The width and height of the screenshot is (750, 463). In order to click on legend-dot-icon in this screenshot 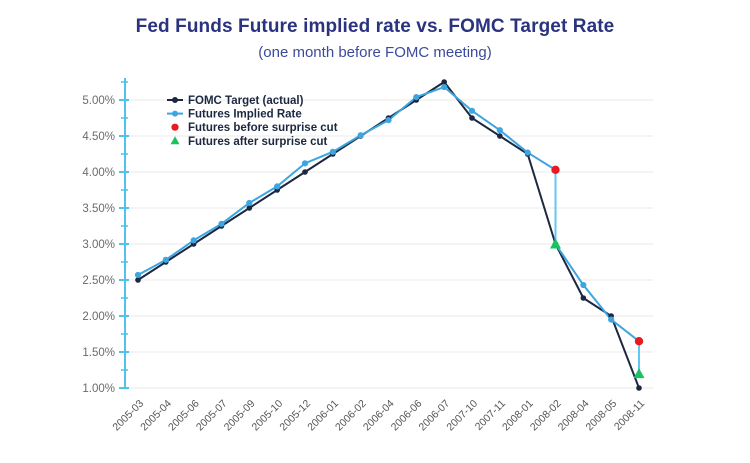, I will do `click(175, 127)`.